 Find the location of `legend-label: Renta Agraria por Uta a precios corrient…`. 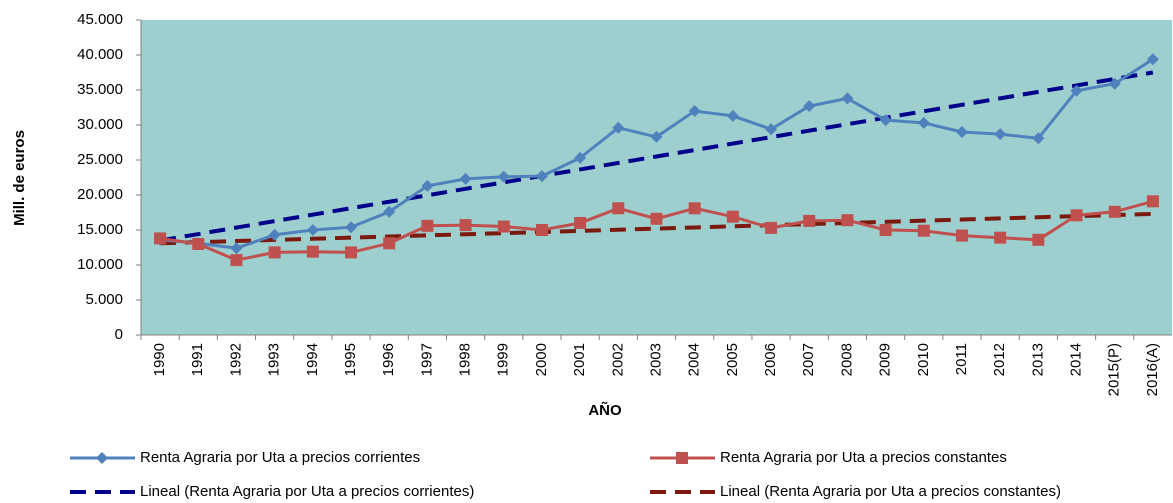

legend-label: Renta Agraria por Uta a precios corrient… is located at coordinates (280, 457).